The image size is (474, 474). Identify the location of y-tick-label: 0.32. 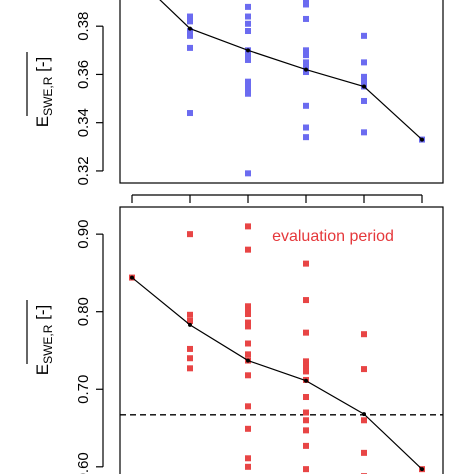
(83, 170).